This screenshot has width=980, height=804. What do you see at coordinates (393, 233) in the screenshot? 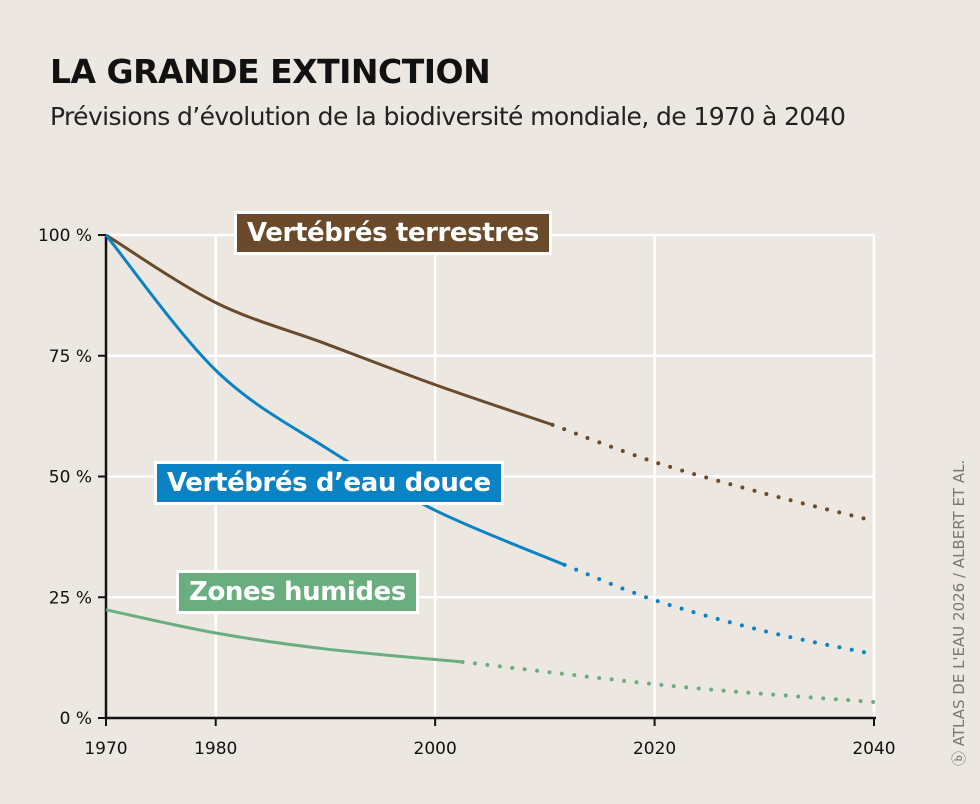
I see `series-label-vertebres-terrestres: Vertébrés terrestres` at bounding box center [393, 233].